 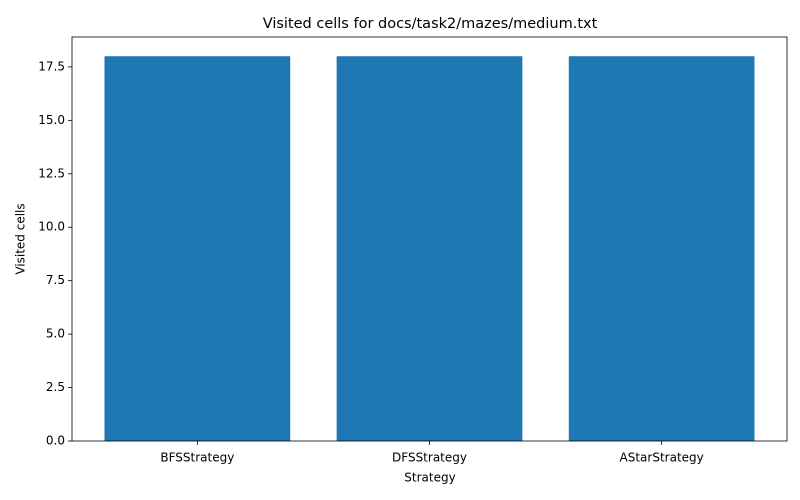 I want to click on y-tick-label: 15.0, so click(x=51, y=120).